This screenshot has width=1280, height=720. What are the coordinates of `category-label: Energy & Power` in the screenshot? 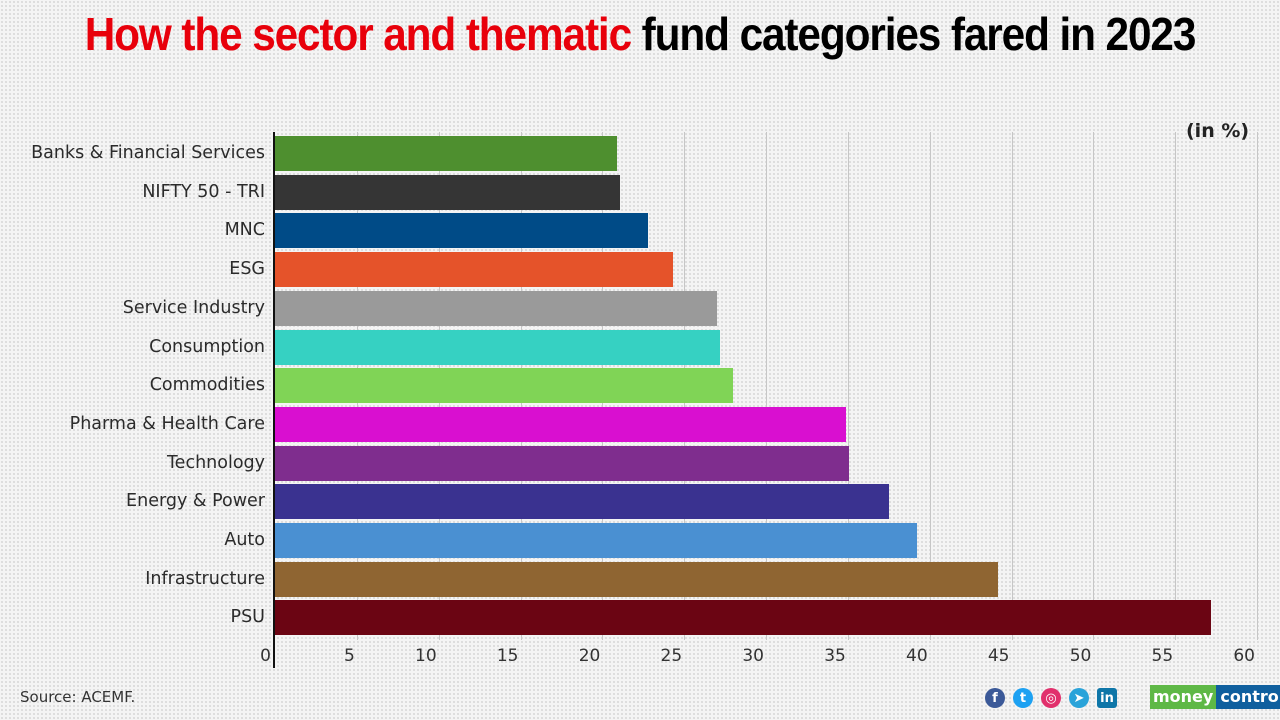 It's located at (195, 501).